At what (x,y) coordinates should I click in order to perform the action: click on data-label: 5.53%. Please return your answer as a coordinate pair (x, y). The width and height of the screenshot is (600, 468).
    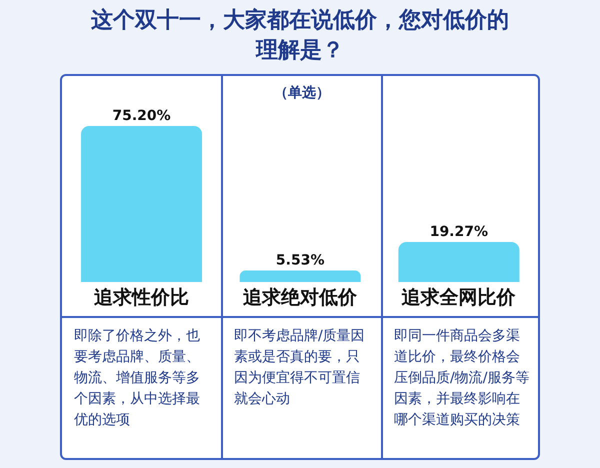
    Looking at the image, I should click on (300, 260).